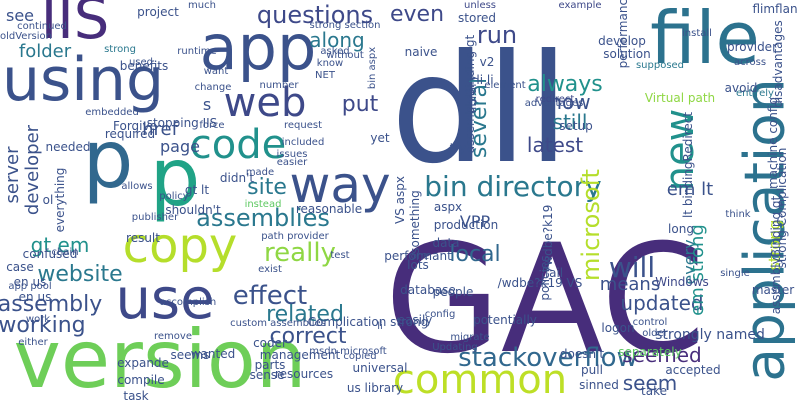 The image size is (800, 400). What do you see at coordinates (650, 383) in the screenshot?
I see `word-seem: seem` at bounding box center [650, 383].